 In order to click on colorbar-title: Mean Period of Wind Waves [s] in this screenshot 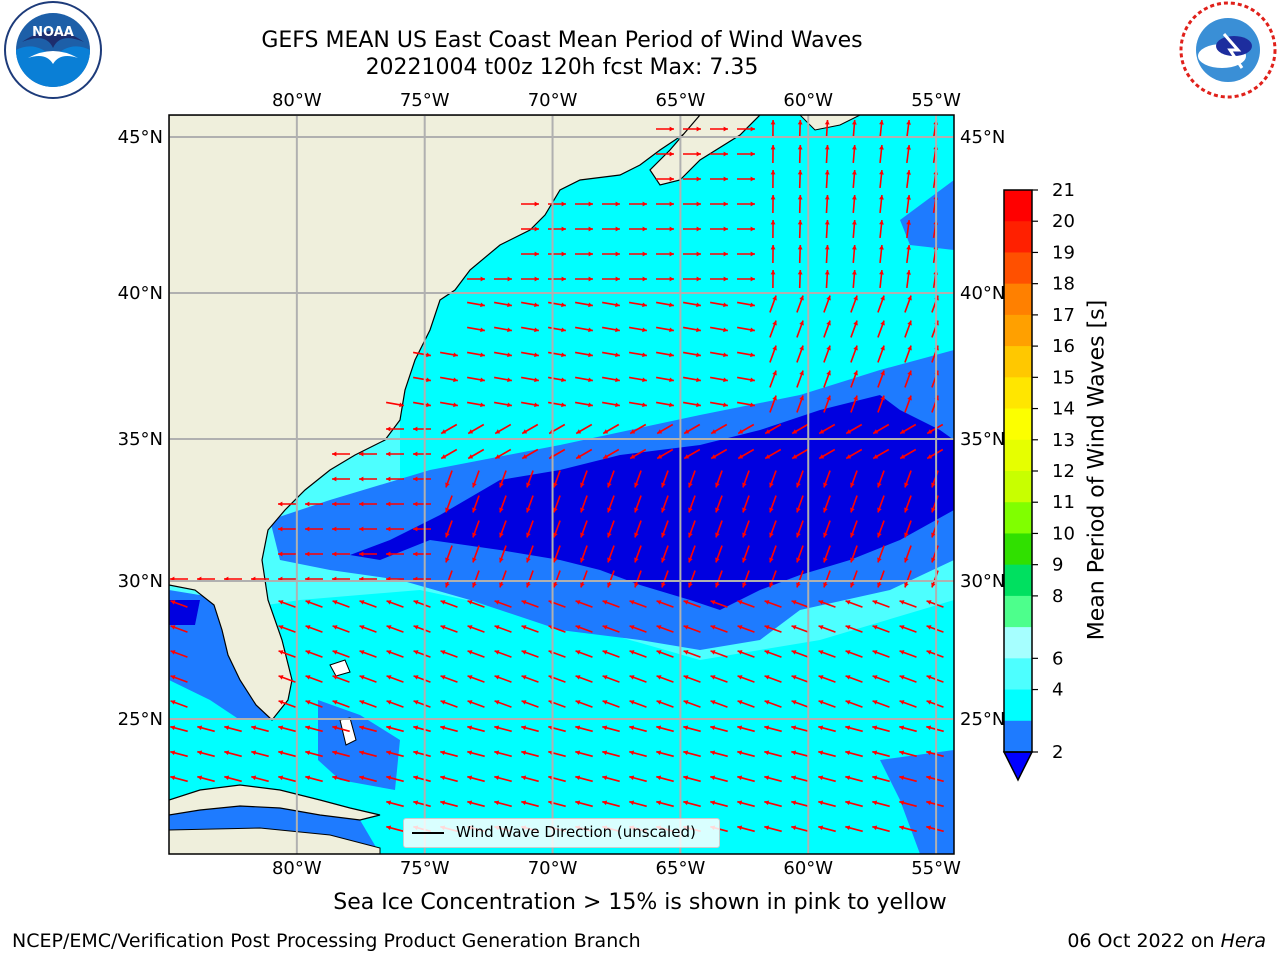, I will do `click(1097, 470)`.